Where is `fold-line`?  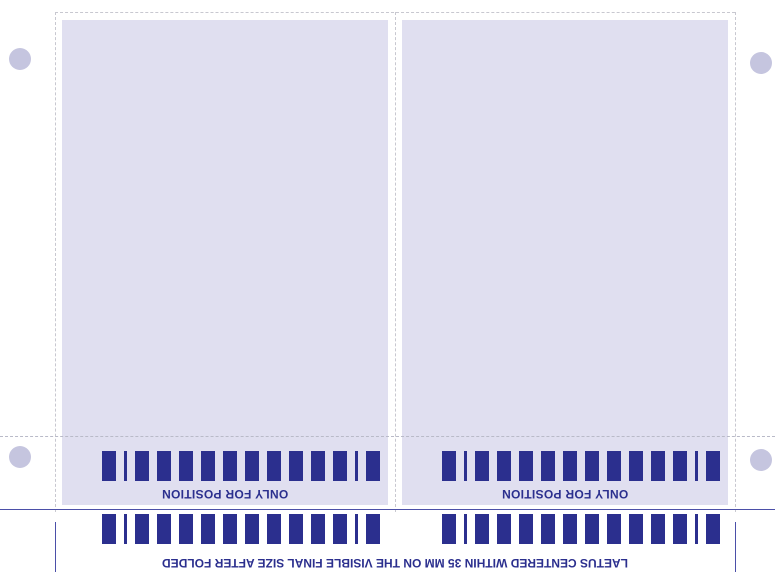
fold-line is located at coordinates (387, 436).